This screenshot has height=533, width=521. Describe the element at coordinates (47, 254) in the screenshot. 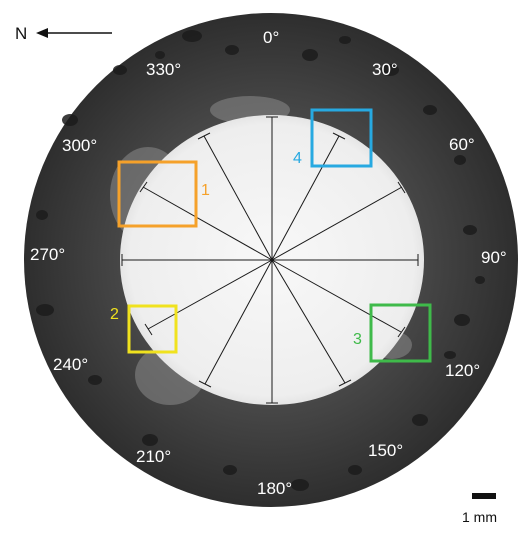

I see `angle-label-270: 270°` at that location.